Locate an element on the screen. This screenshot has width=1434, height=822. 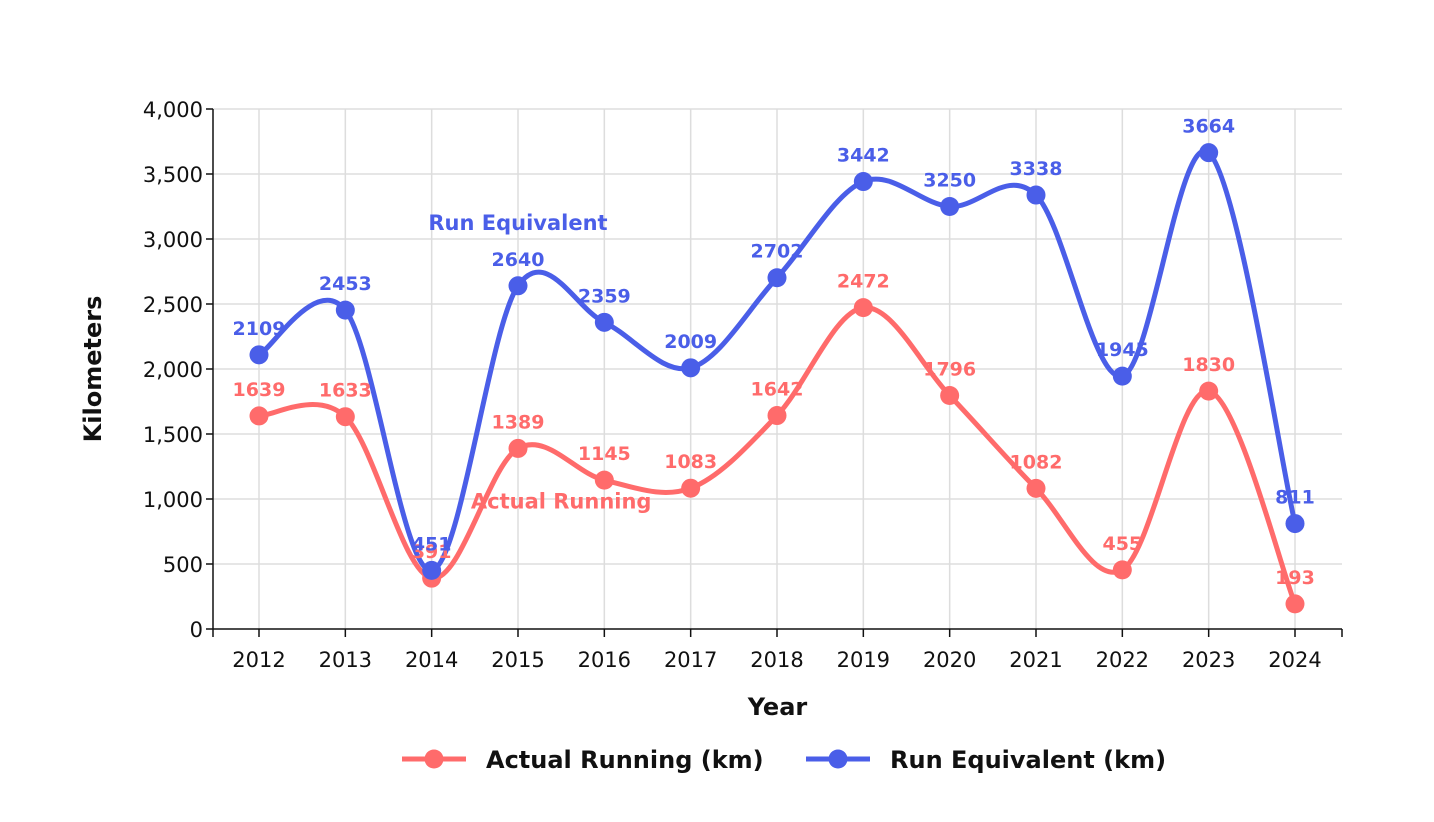
y-axis-title: Kilometers is located at coordinates (93, 369).